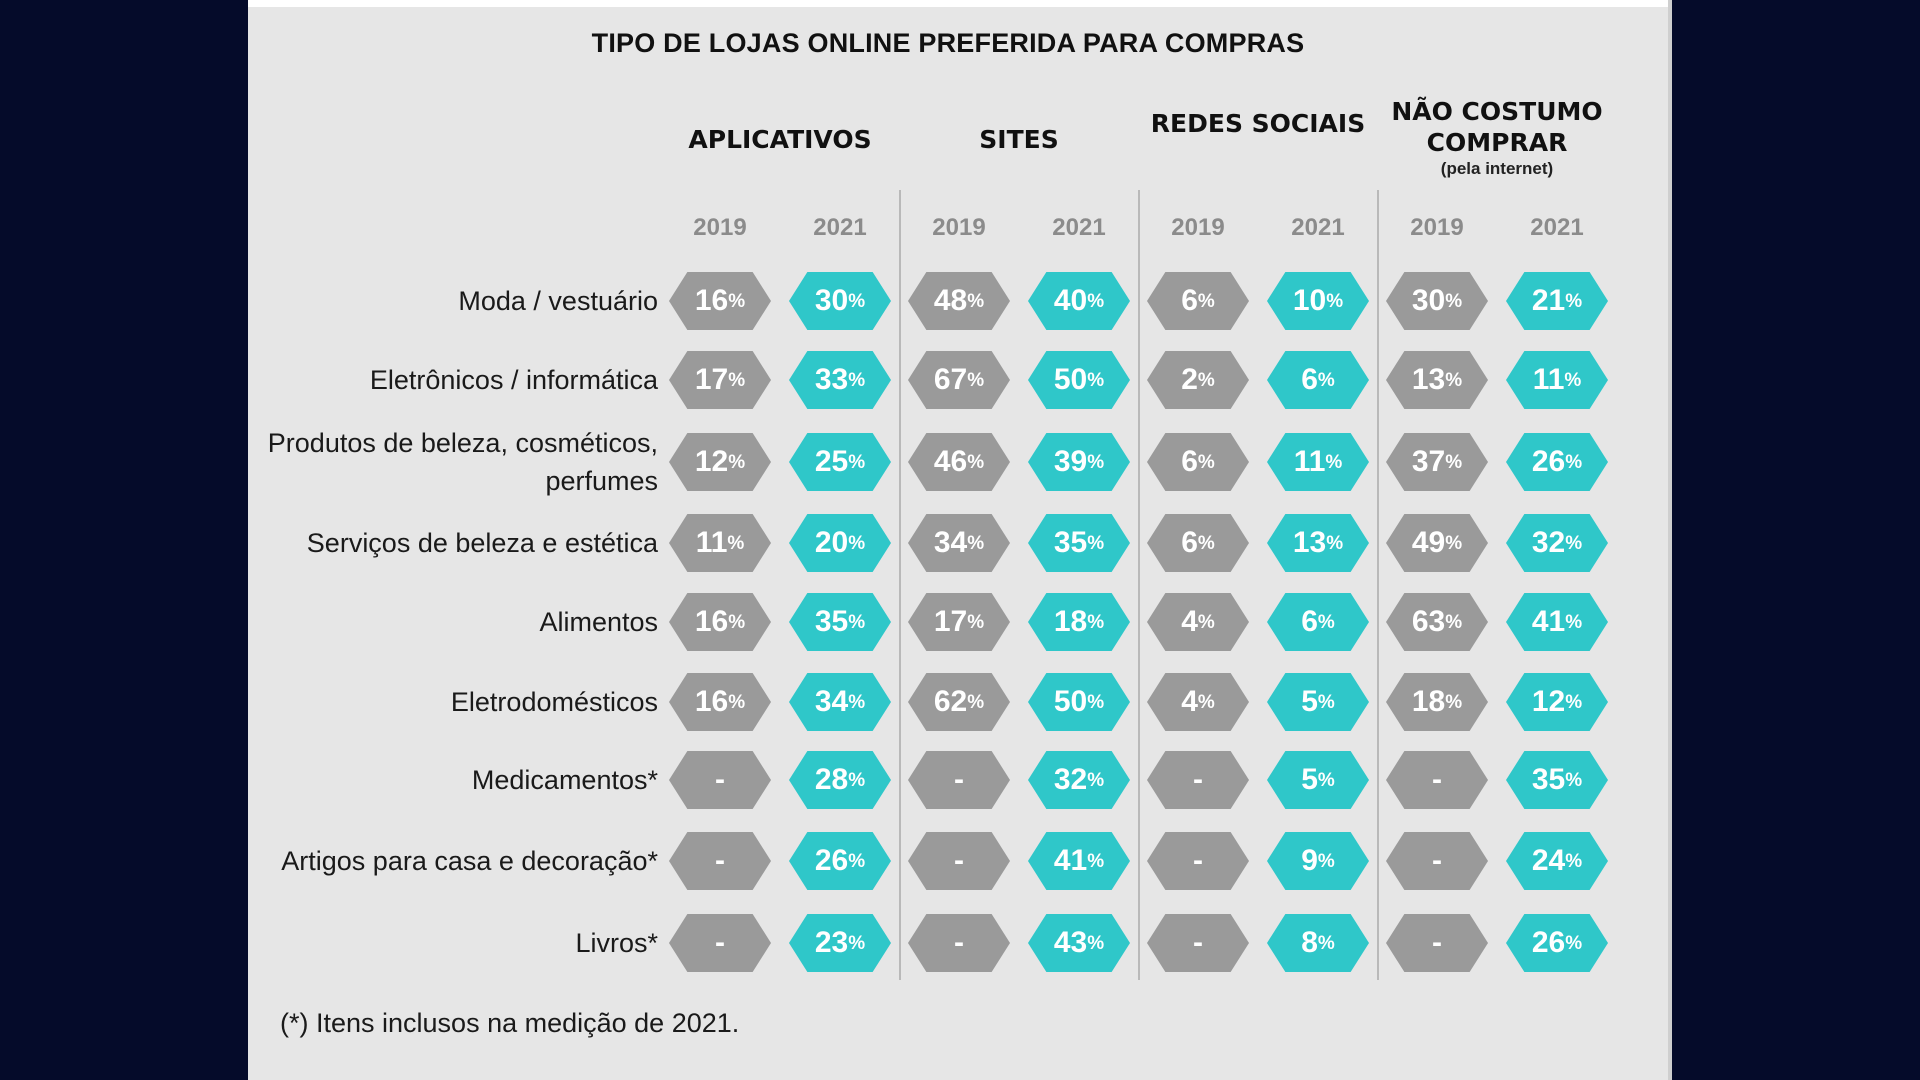 The width and height of the screenshot is (1920, 1080). Describe the element at coordinates (831, 300) in the screenshot. I see `value-number: 30` at that location.